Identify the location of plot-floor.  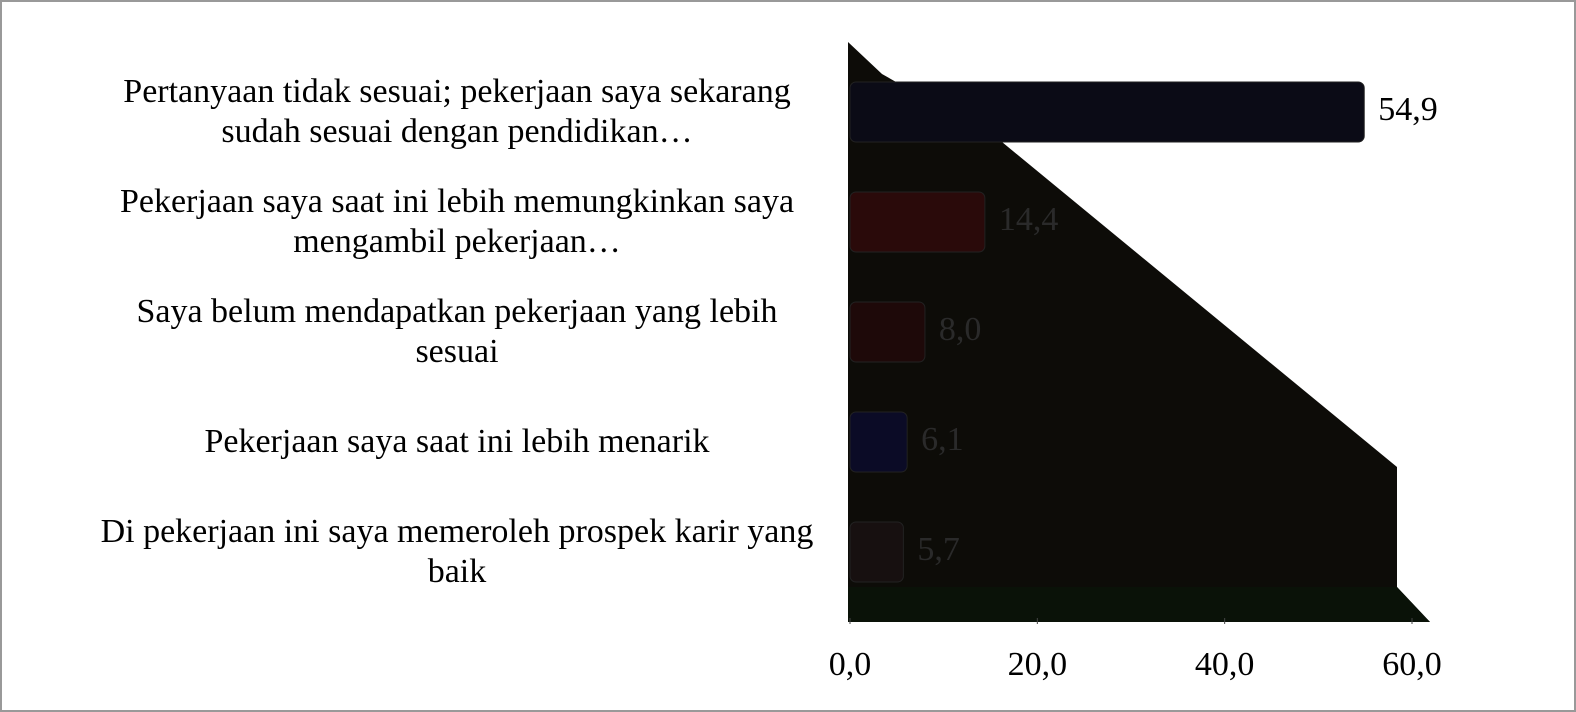
(1139, 604).